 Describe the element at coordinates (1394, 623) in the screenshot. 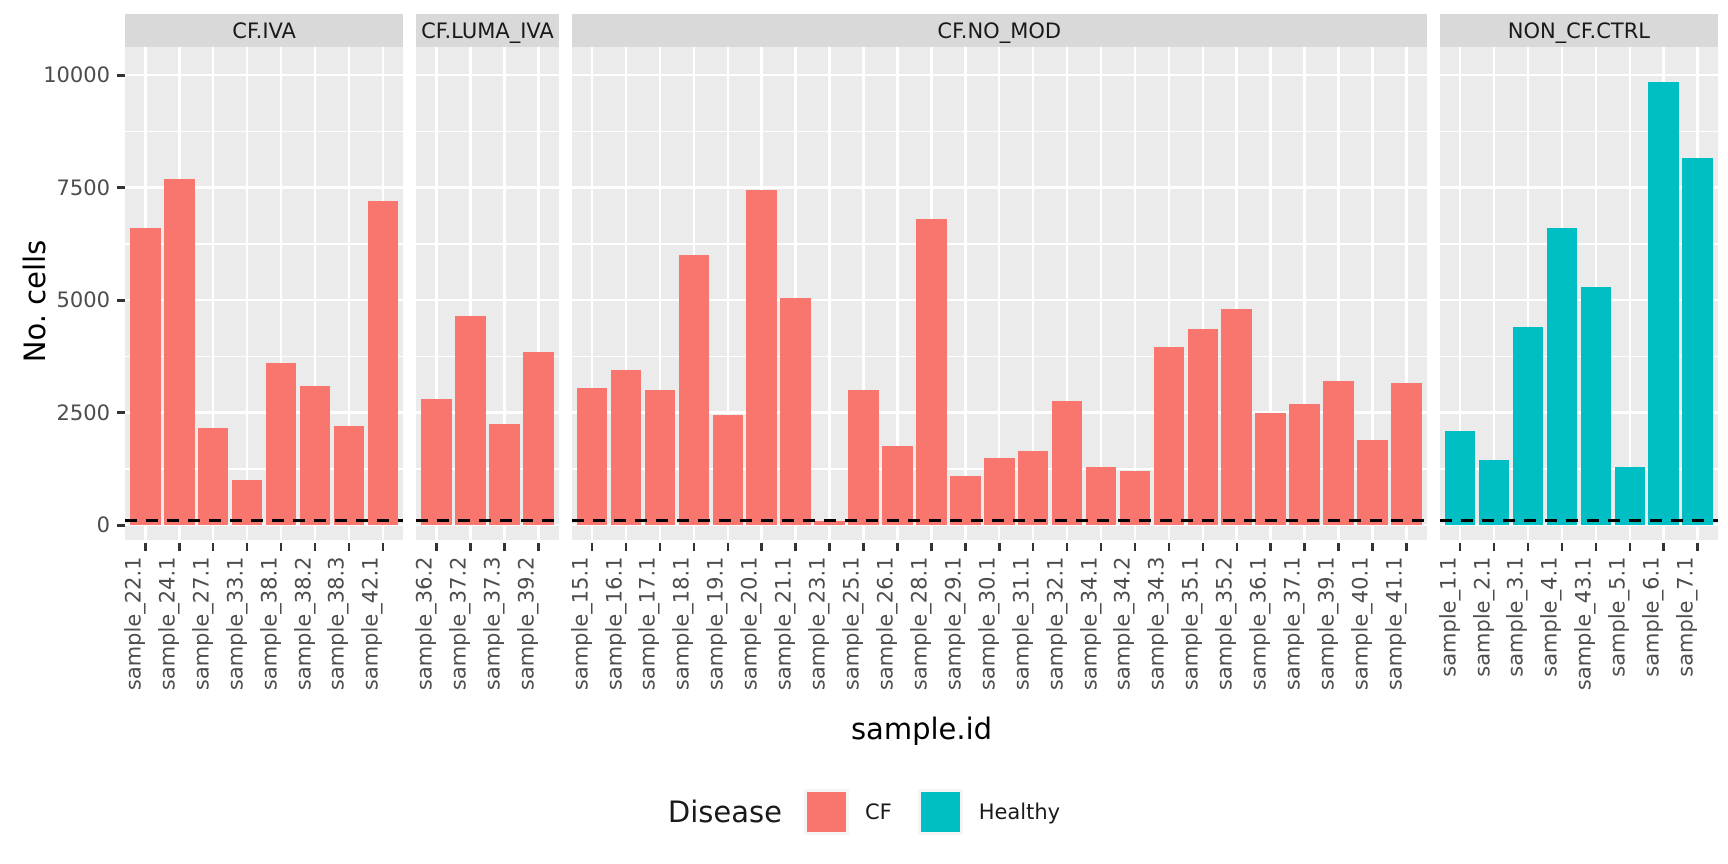

I see `x-tick-label: sample_41.1` at that location.